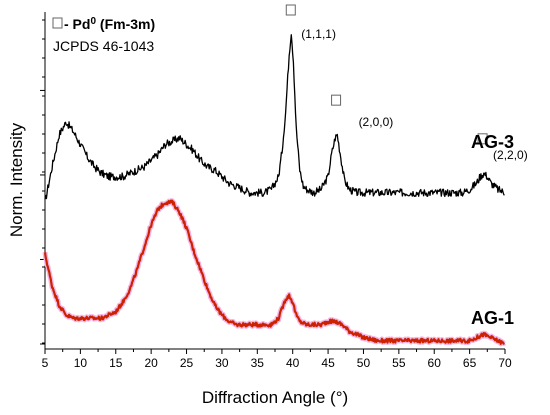 This screenshot has width=550, height=415. Describe the element at coordinates (81, 363) in the screenshot. I see `x-tick-label: 10` at that location.